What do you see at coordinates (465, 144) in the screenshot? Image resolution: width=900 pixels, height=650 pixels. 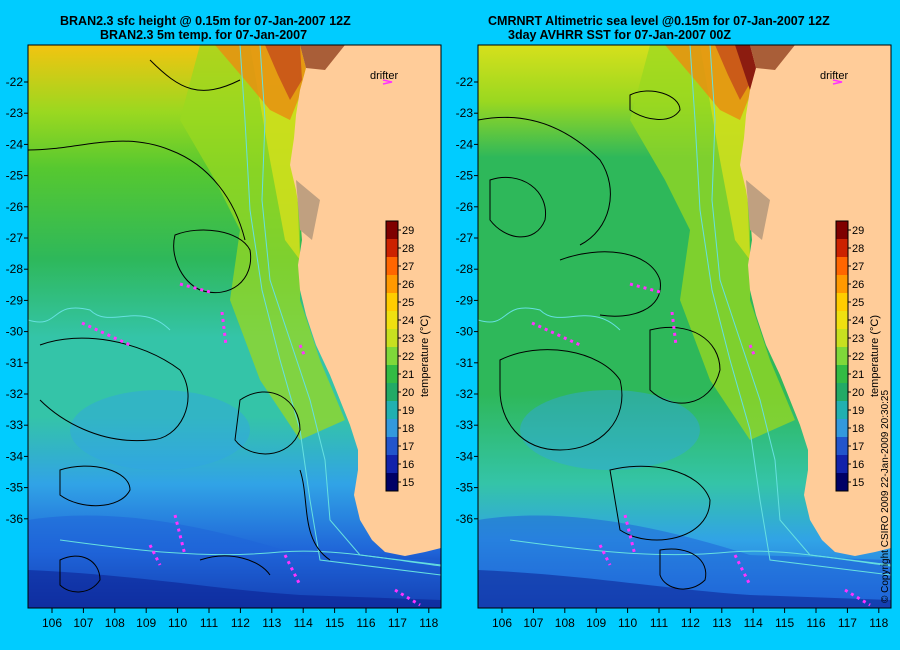 I see `lat-tick-label: -24` at bounding box center [465, 144].